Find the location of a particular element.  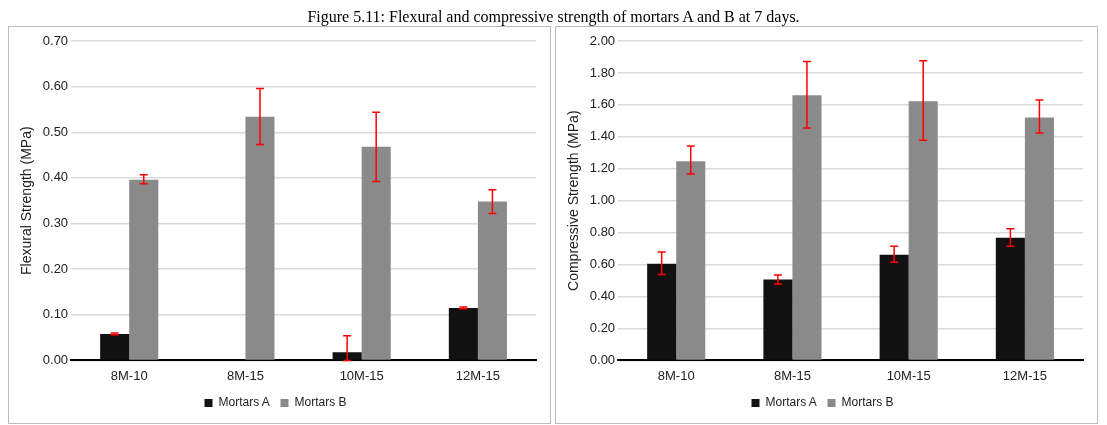

chart-title: Figure 5.11: Flexural and compressive strength of mortars A and B at 7 days. is located at coordinates (553, 17).